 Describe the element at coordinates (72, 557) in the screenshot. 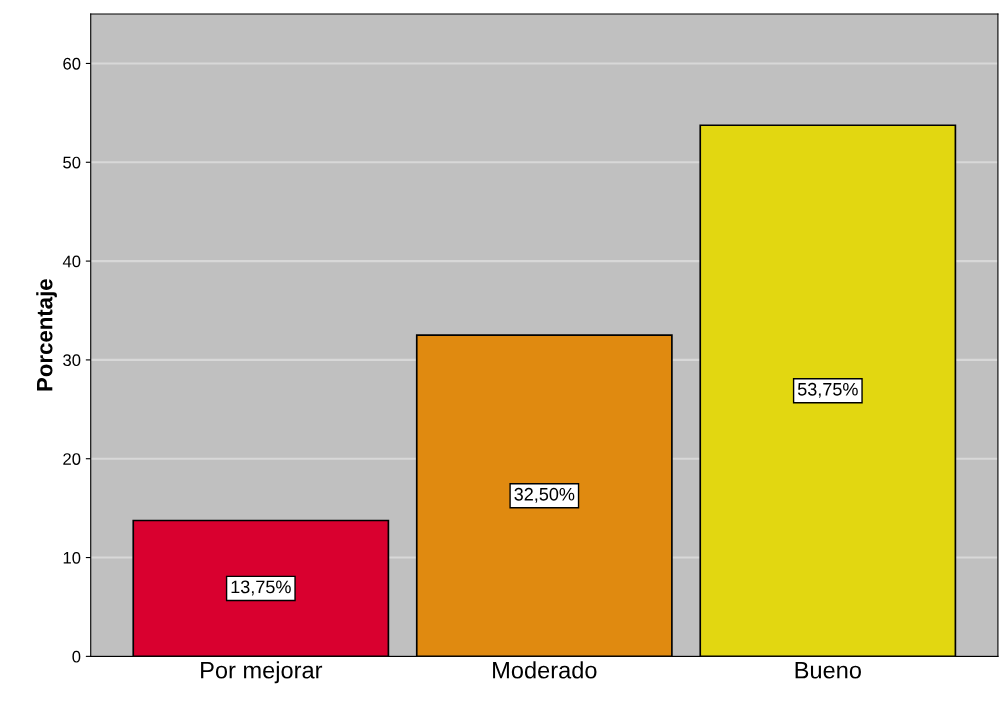

I see `y-tick-label: 10` at that location.